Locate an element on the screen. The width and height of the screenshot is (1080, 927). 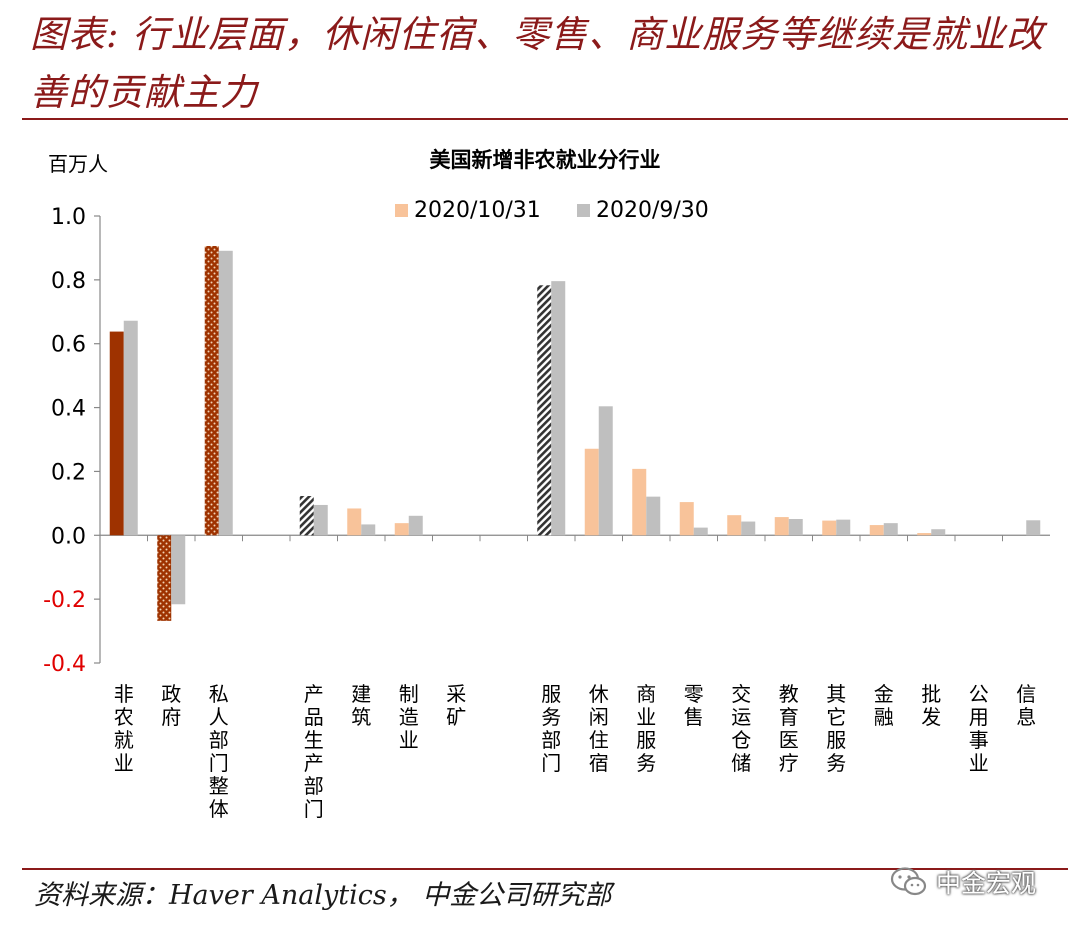
x-tick-label: 教育医疗 is located at coordinates (789, 728).